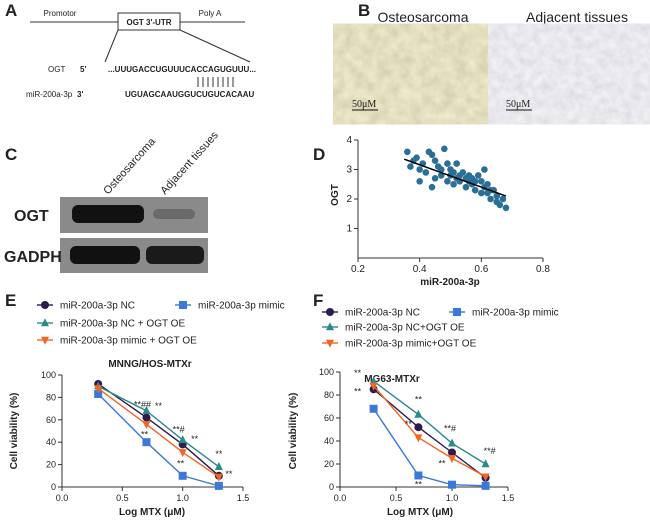 This screenshot has width=650, height=522. Describe the element at coordinates (56, 69) in the screenshot. I see `ogt-label: OGT` at that location.